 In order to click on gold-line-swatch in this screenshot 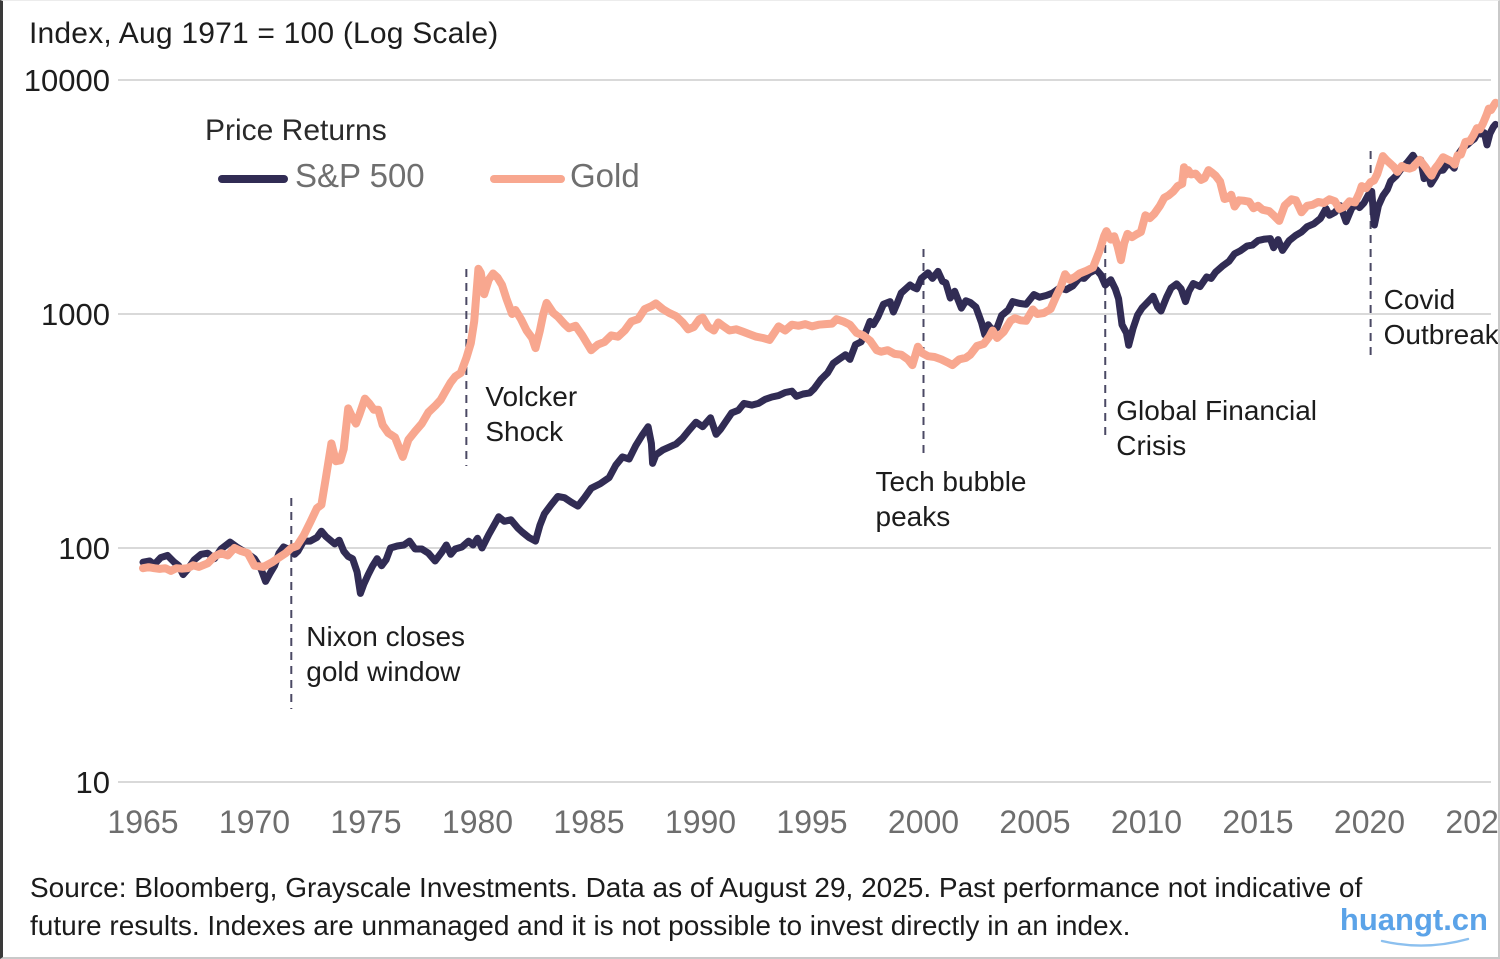, I will do `click(527, 179)`.